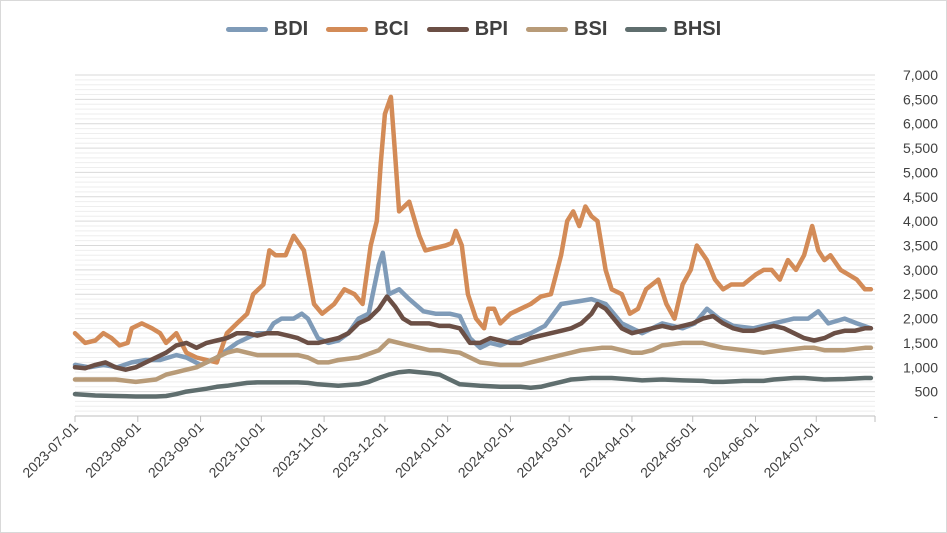 The height and width of the screenshot is (533, 947). I want to click on y-tick-label: 3,500, so click(920, 246).